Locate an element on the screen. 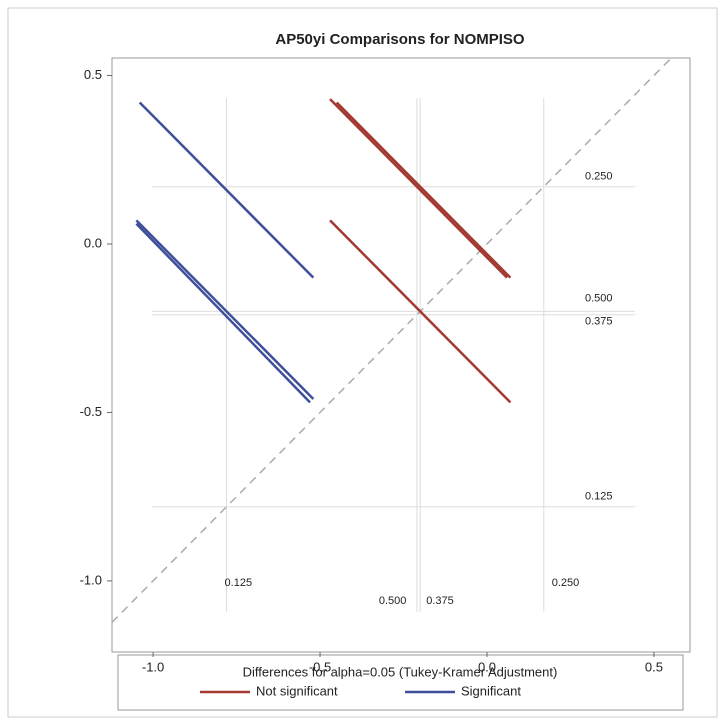 This screenshot has width=725, height=725. ref-label-v: 0.375 is located at coordinates (440, 601).